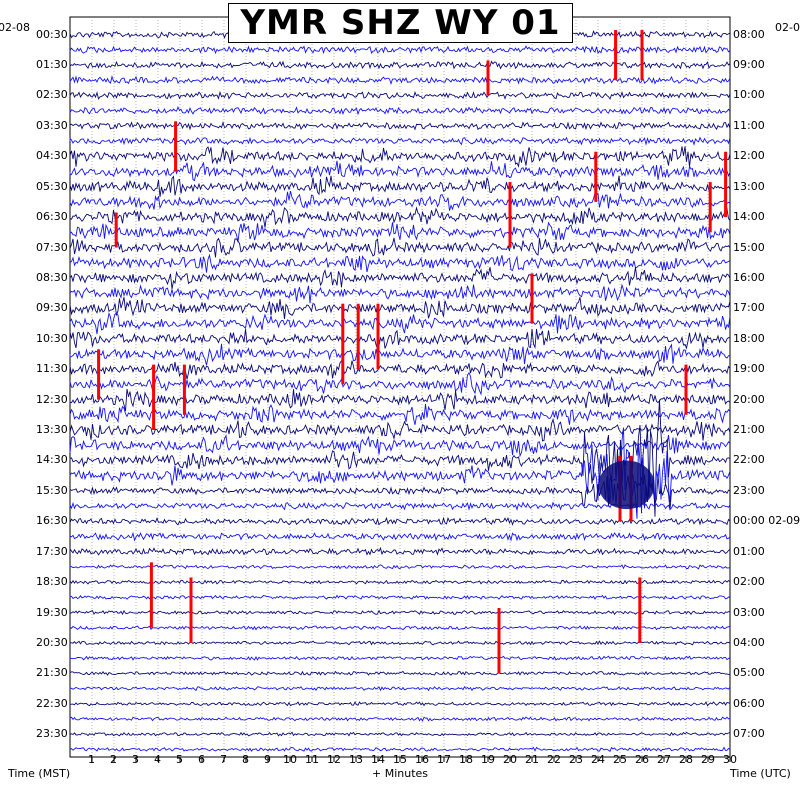  Describe the element at coordinates (749, 551) in the screenshot. I see `right-time-label: 01:00` at that location.